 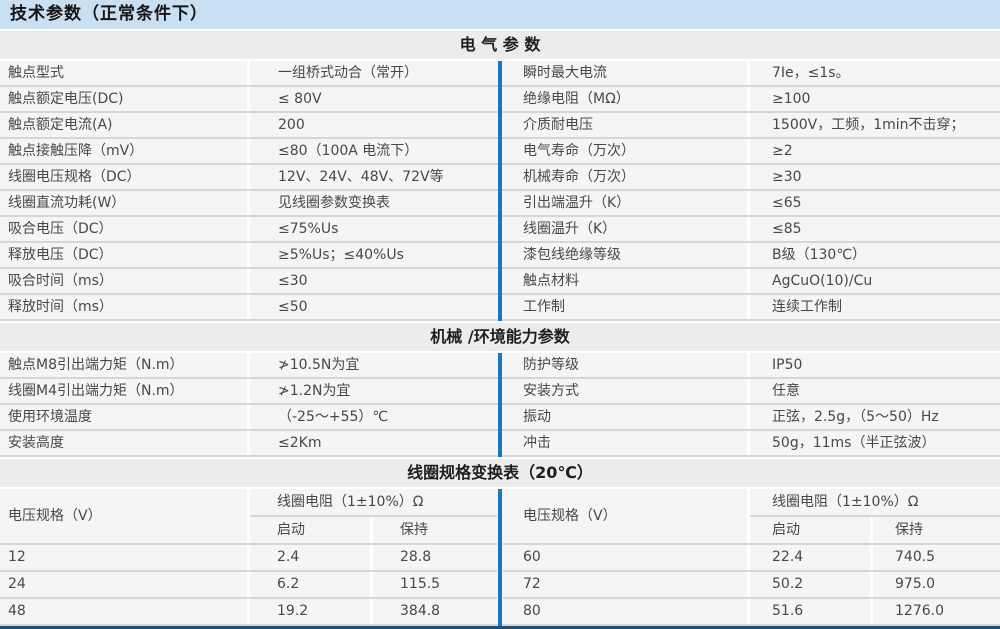 What do you see at coordinates (123, 177) in the screenshot?
I see `spec-label: 线圈电压规格（DC）` at bounding box center [123, 177].